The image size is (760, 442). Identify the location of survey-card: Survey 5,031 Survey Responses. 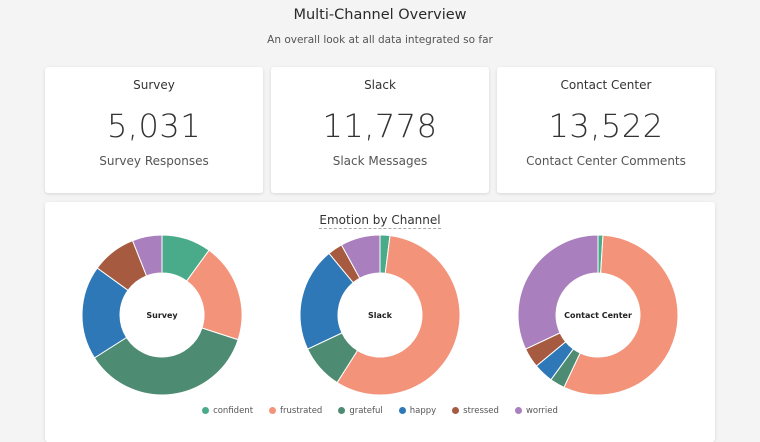
(154, 130).